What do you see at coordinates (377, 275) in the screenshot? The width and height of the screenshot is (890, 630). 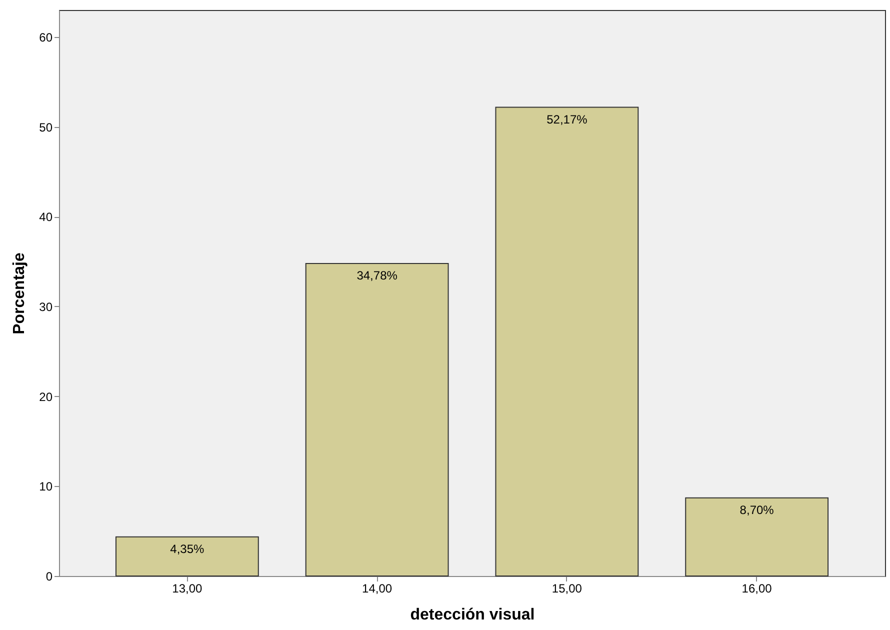 I see `data-label: 34,78%` at bounding box center [377, 275].